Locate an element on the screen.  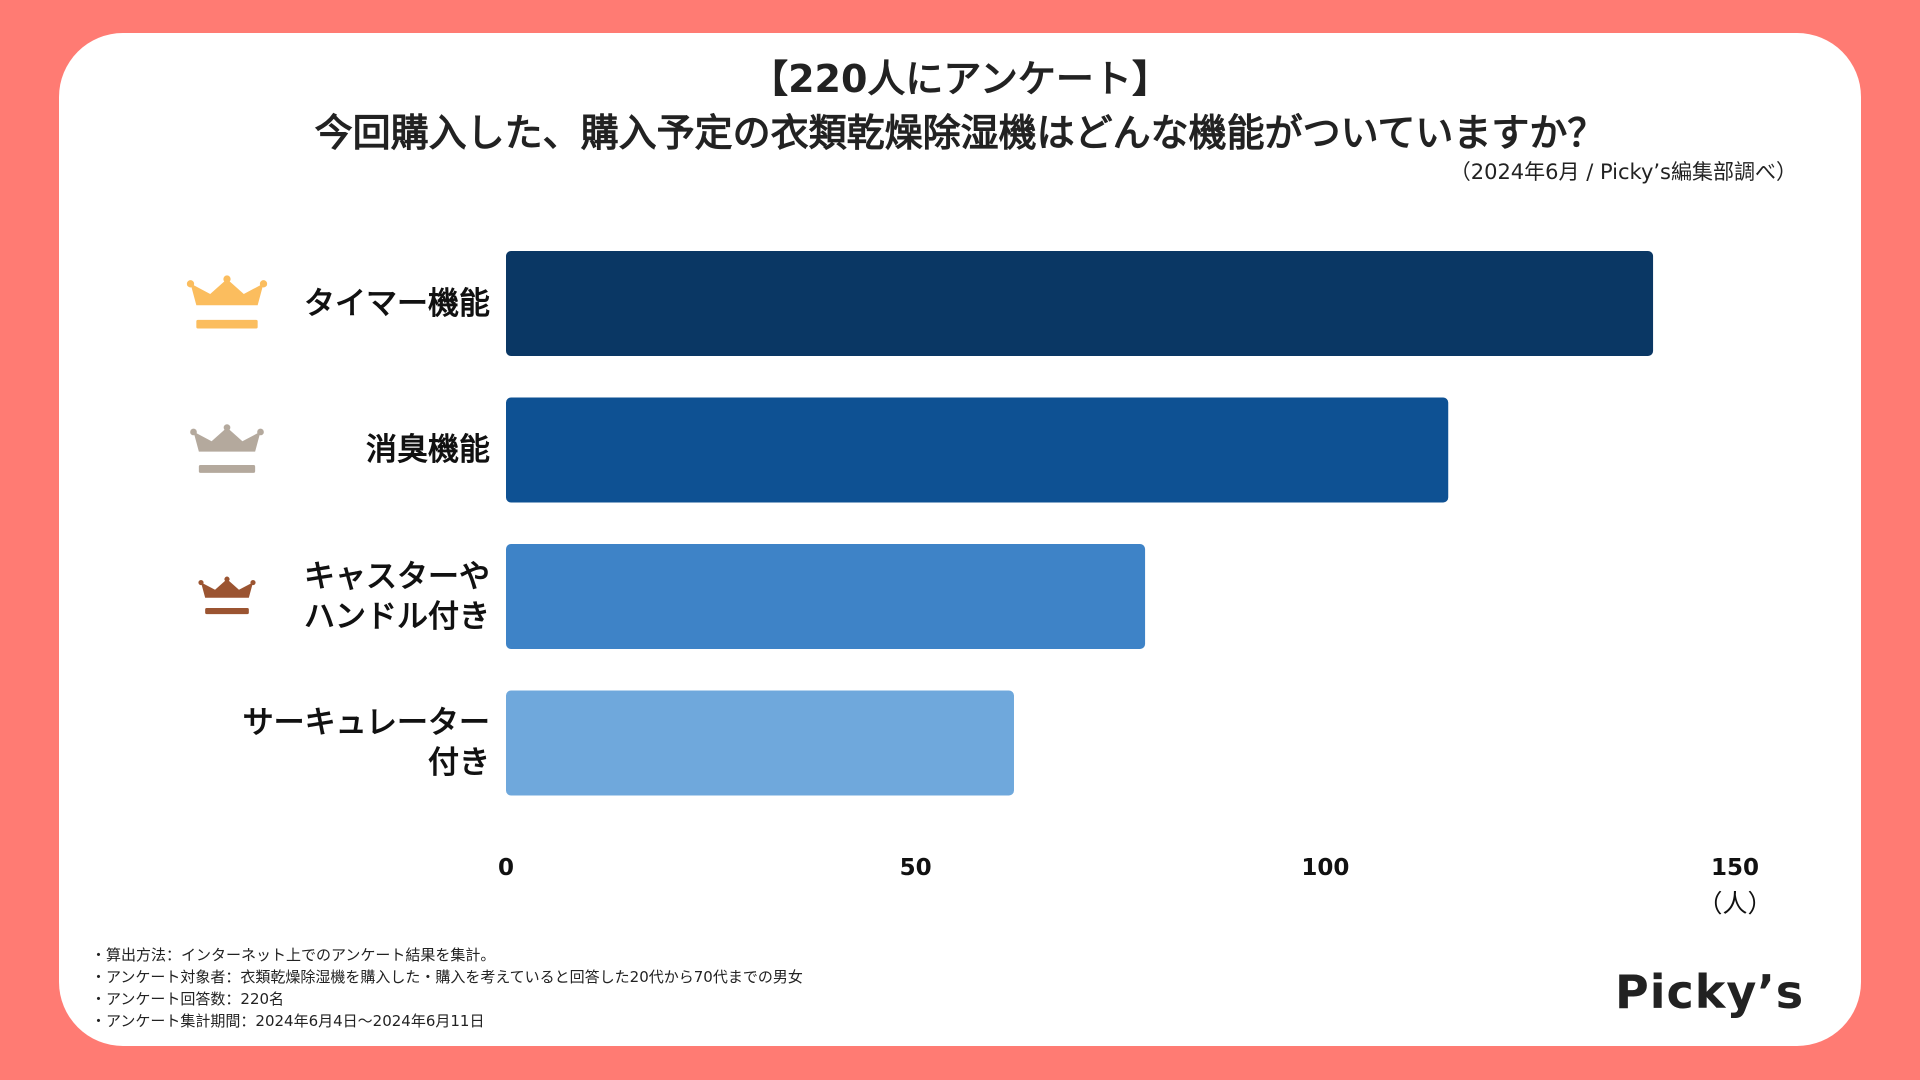
category-label: キャスターや ハンドル付き is located at coordinates (397, 596).